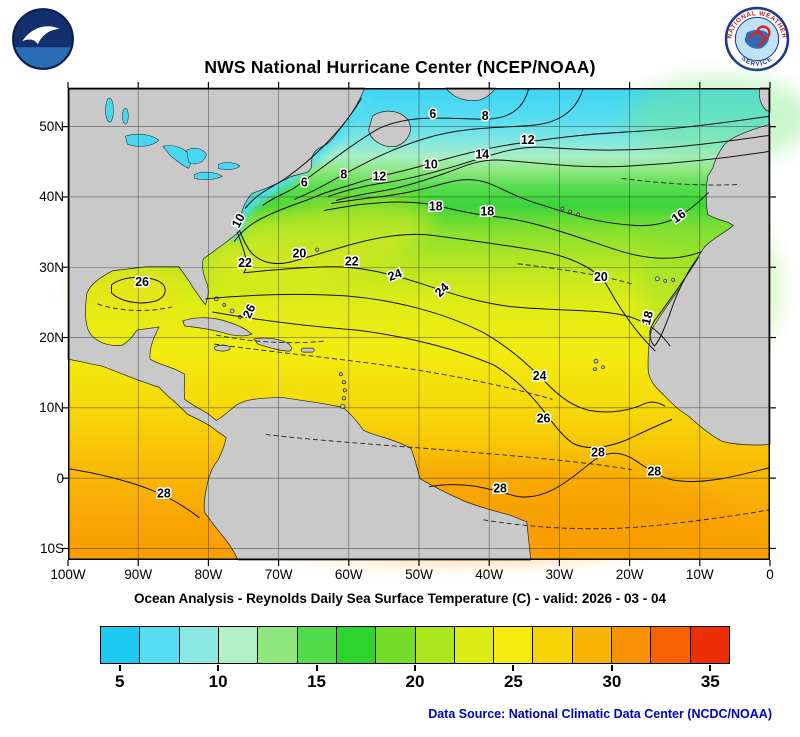  Describe the element at coordinates (559, 574) in the screenshot. I see `lon-label: 30W` at that location.